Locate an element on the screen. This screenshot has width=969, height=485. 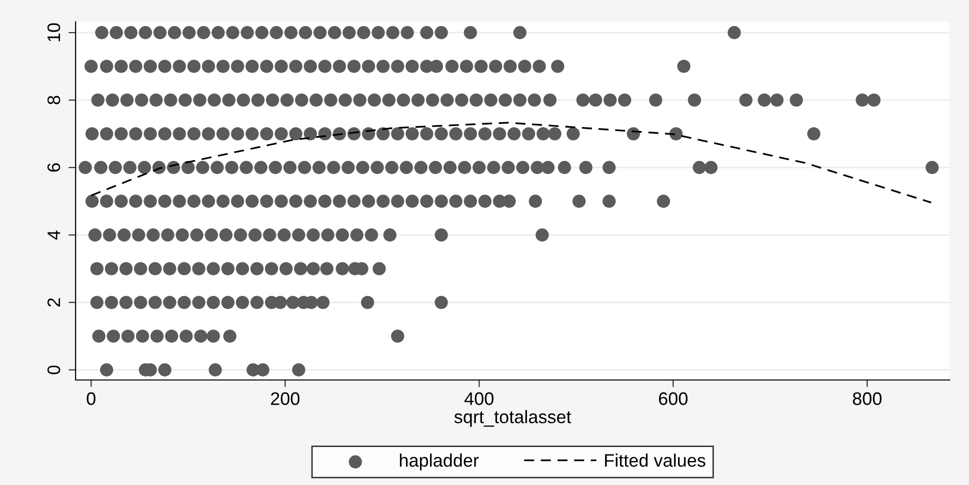
x-tick-label: 0 is located at coordinates (91, 399).